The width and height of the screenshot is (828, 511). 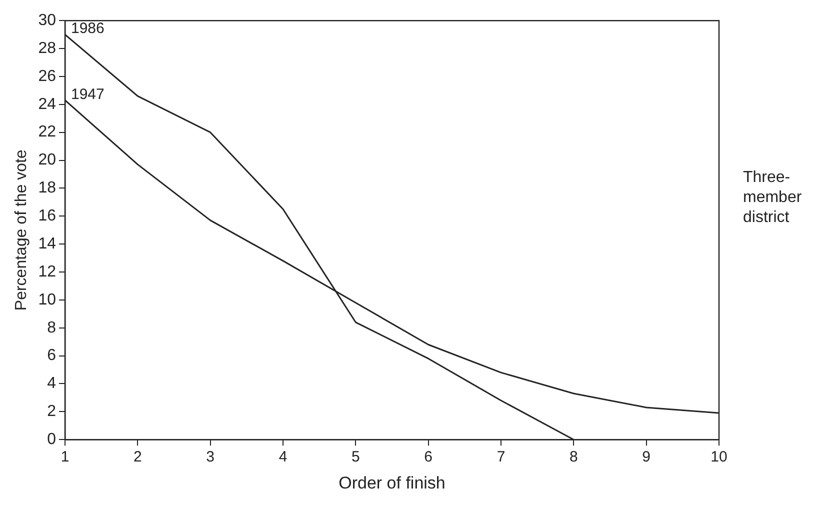 What do you see at coordinates (21, 230) in the screenshot?
I see `y-axis-title: Percentage of the vote` at bounding box center [21, 230].